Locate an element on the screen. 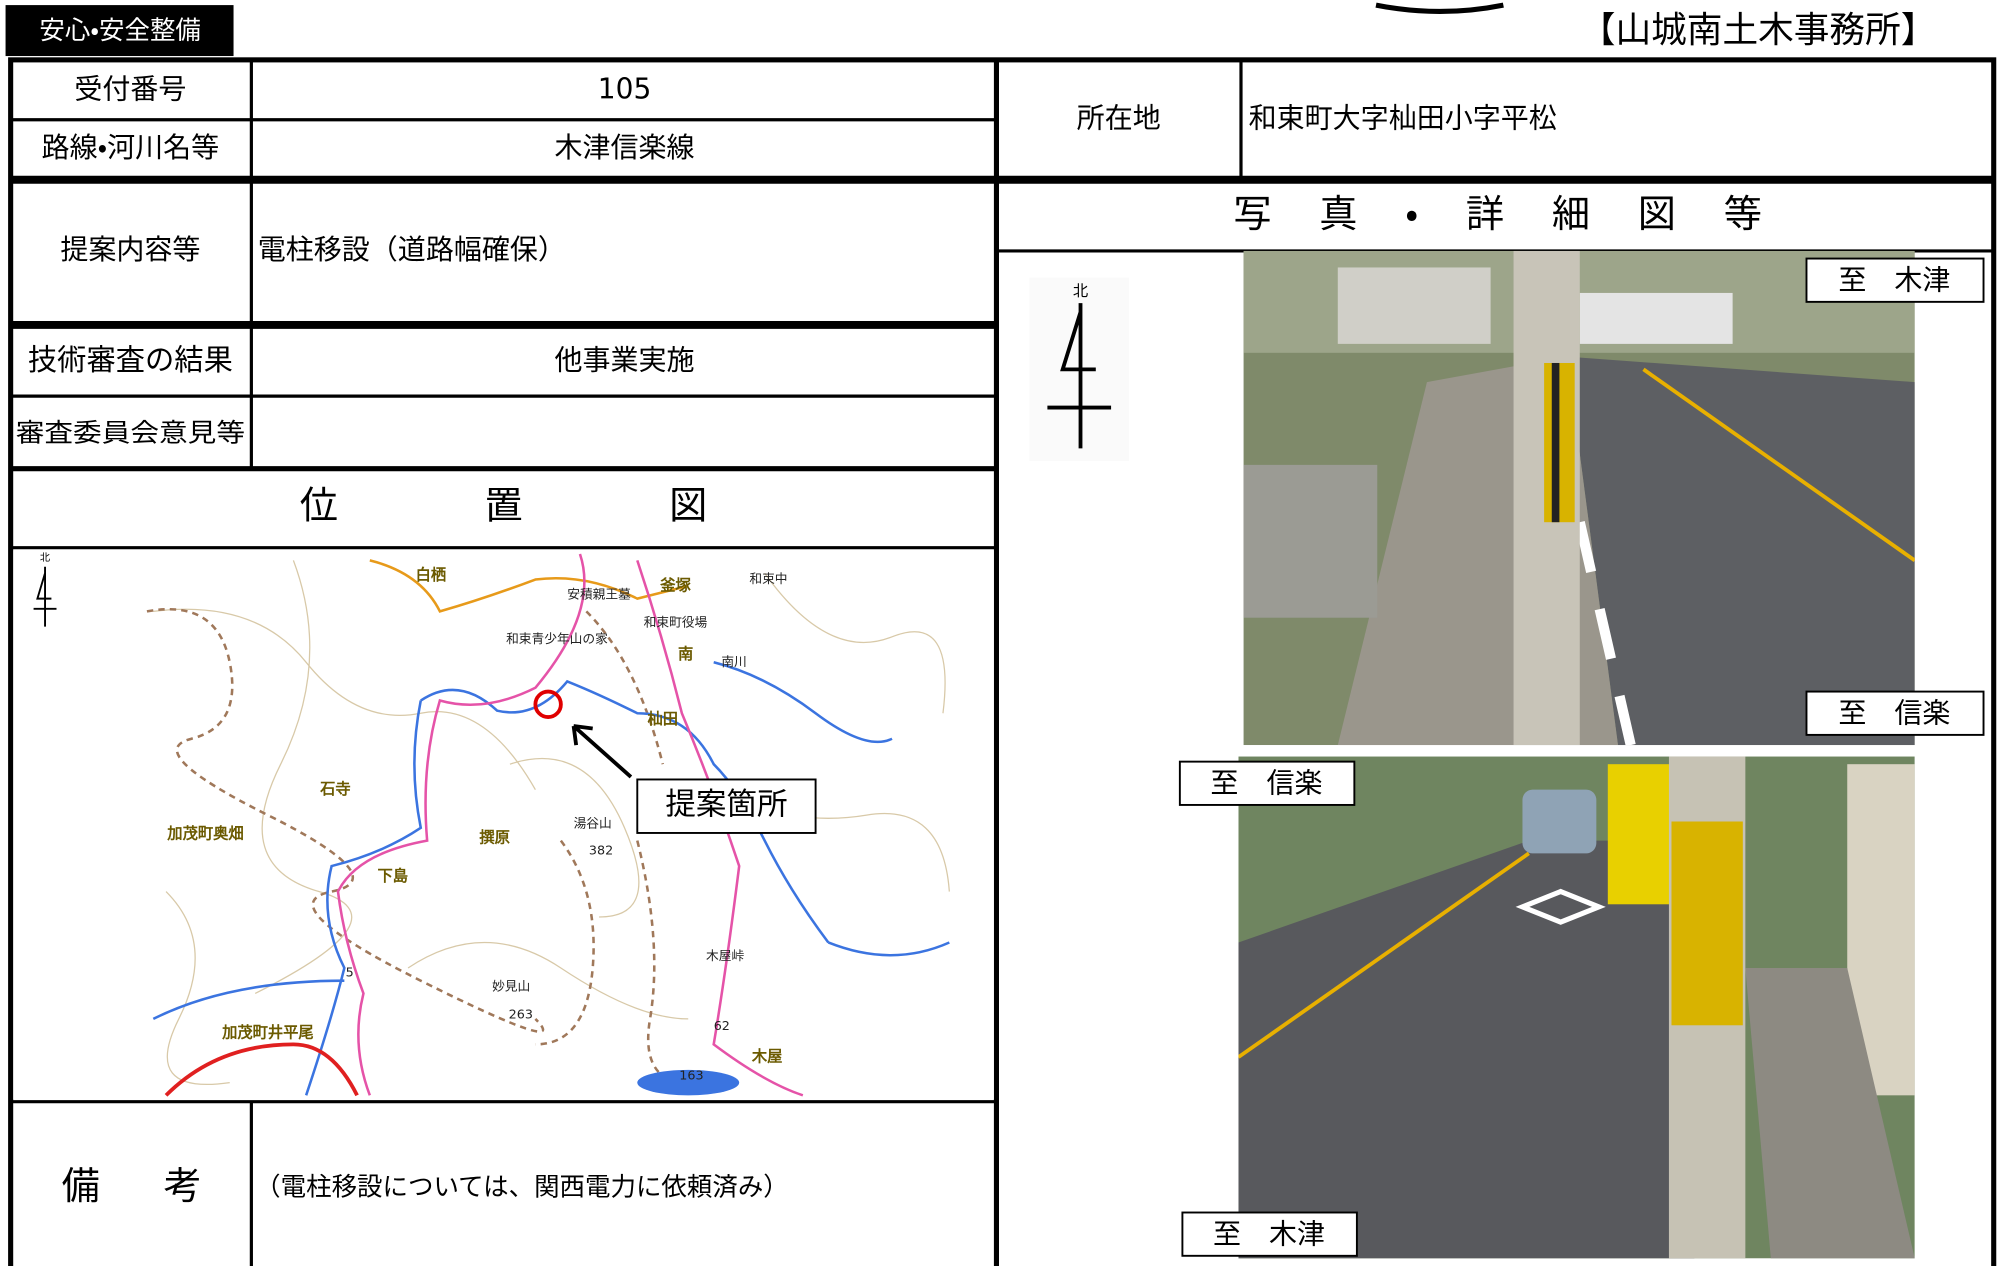 The height and width of the screenshot is (1266, 1998). label: 備考 is located at coordinates (132, 1187).